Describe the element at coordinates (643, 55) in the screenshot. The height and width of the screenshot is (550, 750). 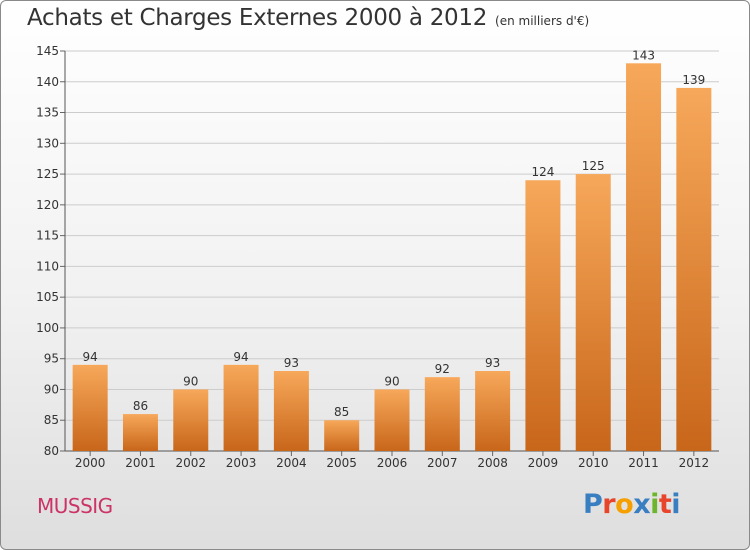
I see `data-label: 143` at that location.